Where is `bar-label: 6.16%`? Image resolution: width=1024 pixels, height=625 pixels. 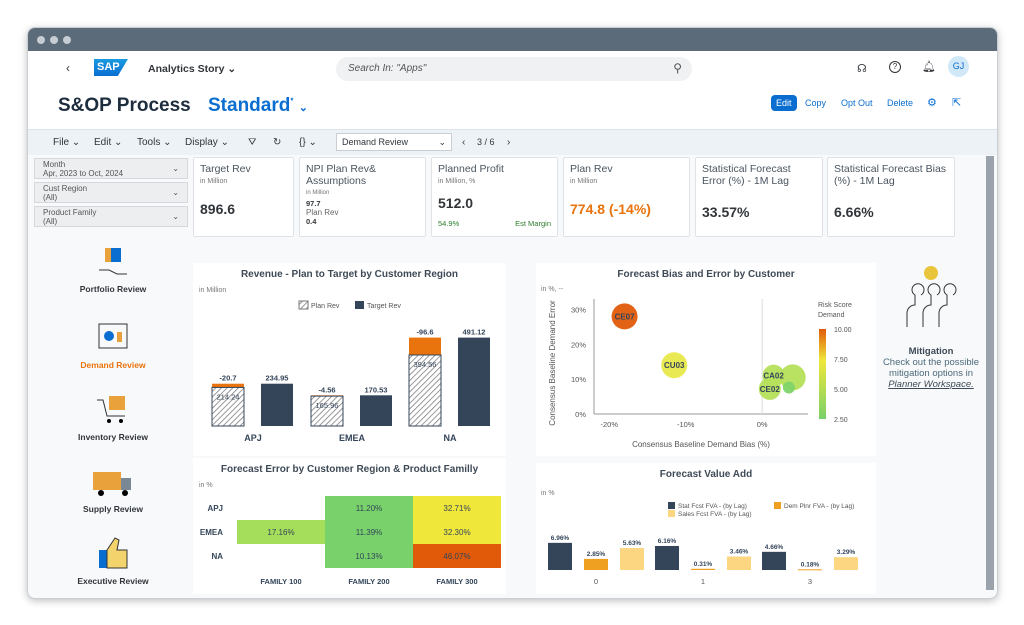 bar-label: 6.16% is located at coordinates (667, 541).